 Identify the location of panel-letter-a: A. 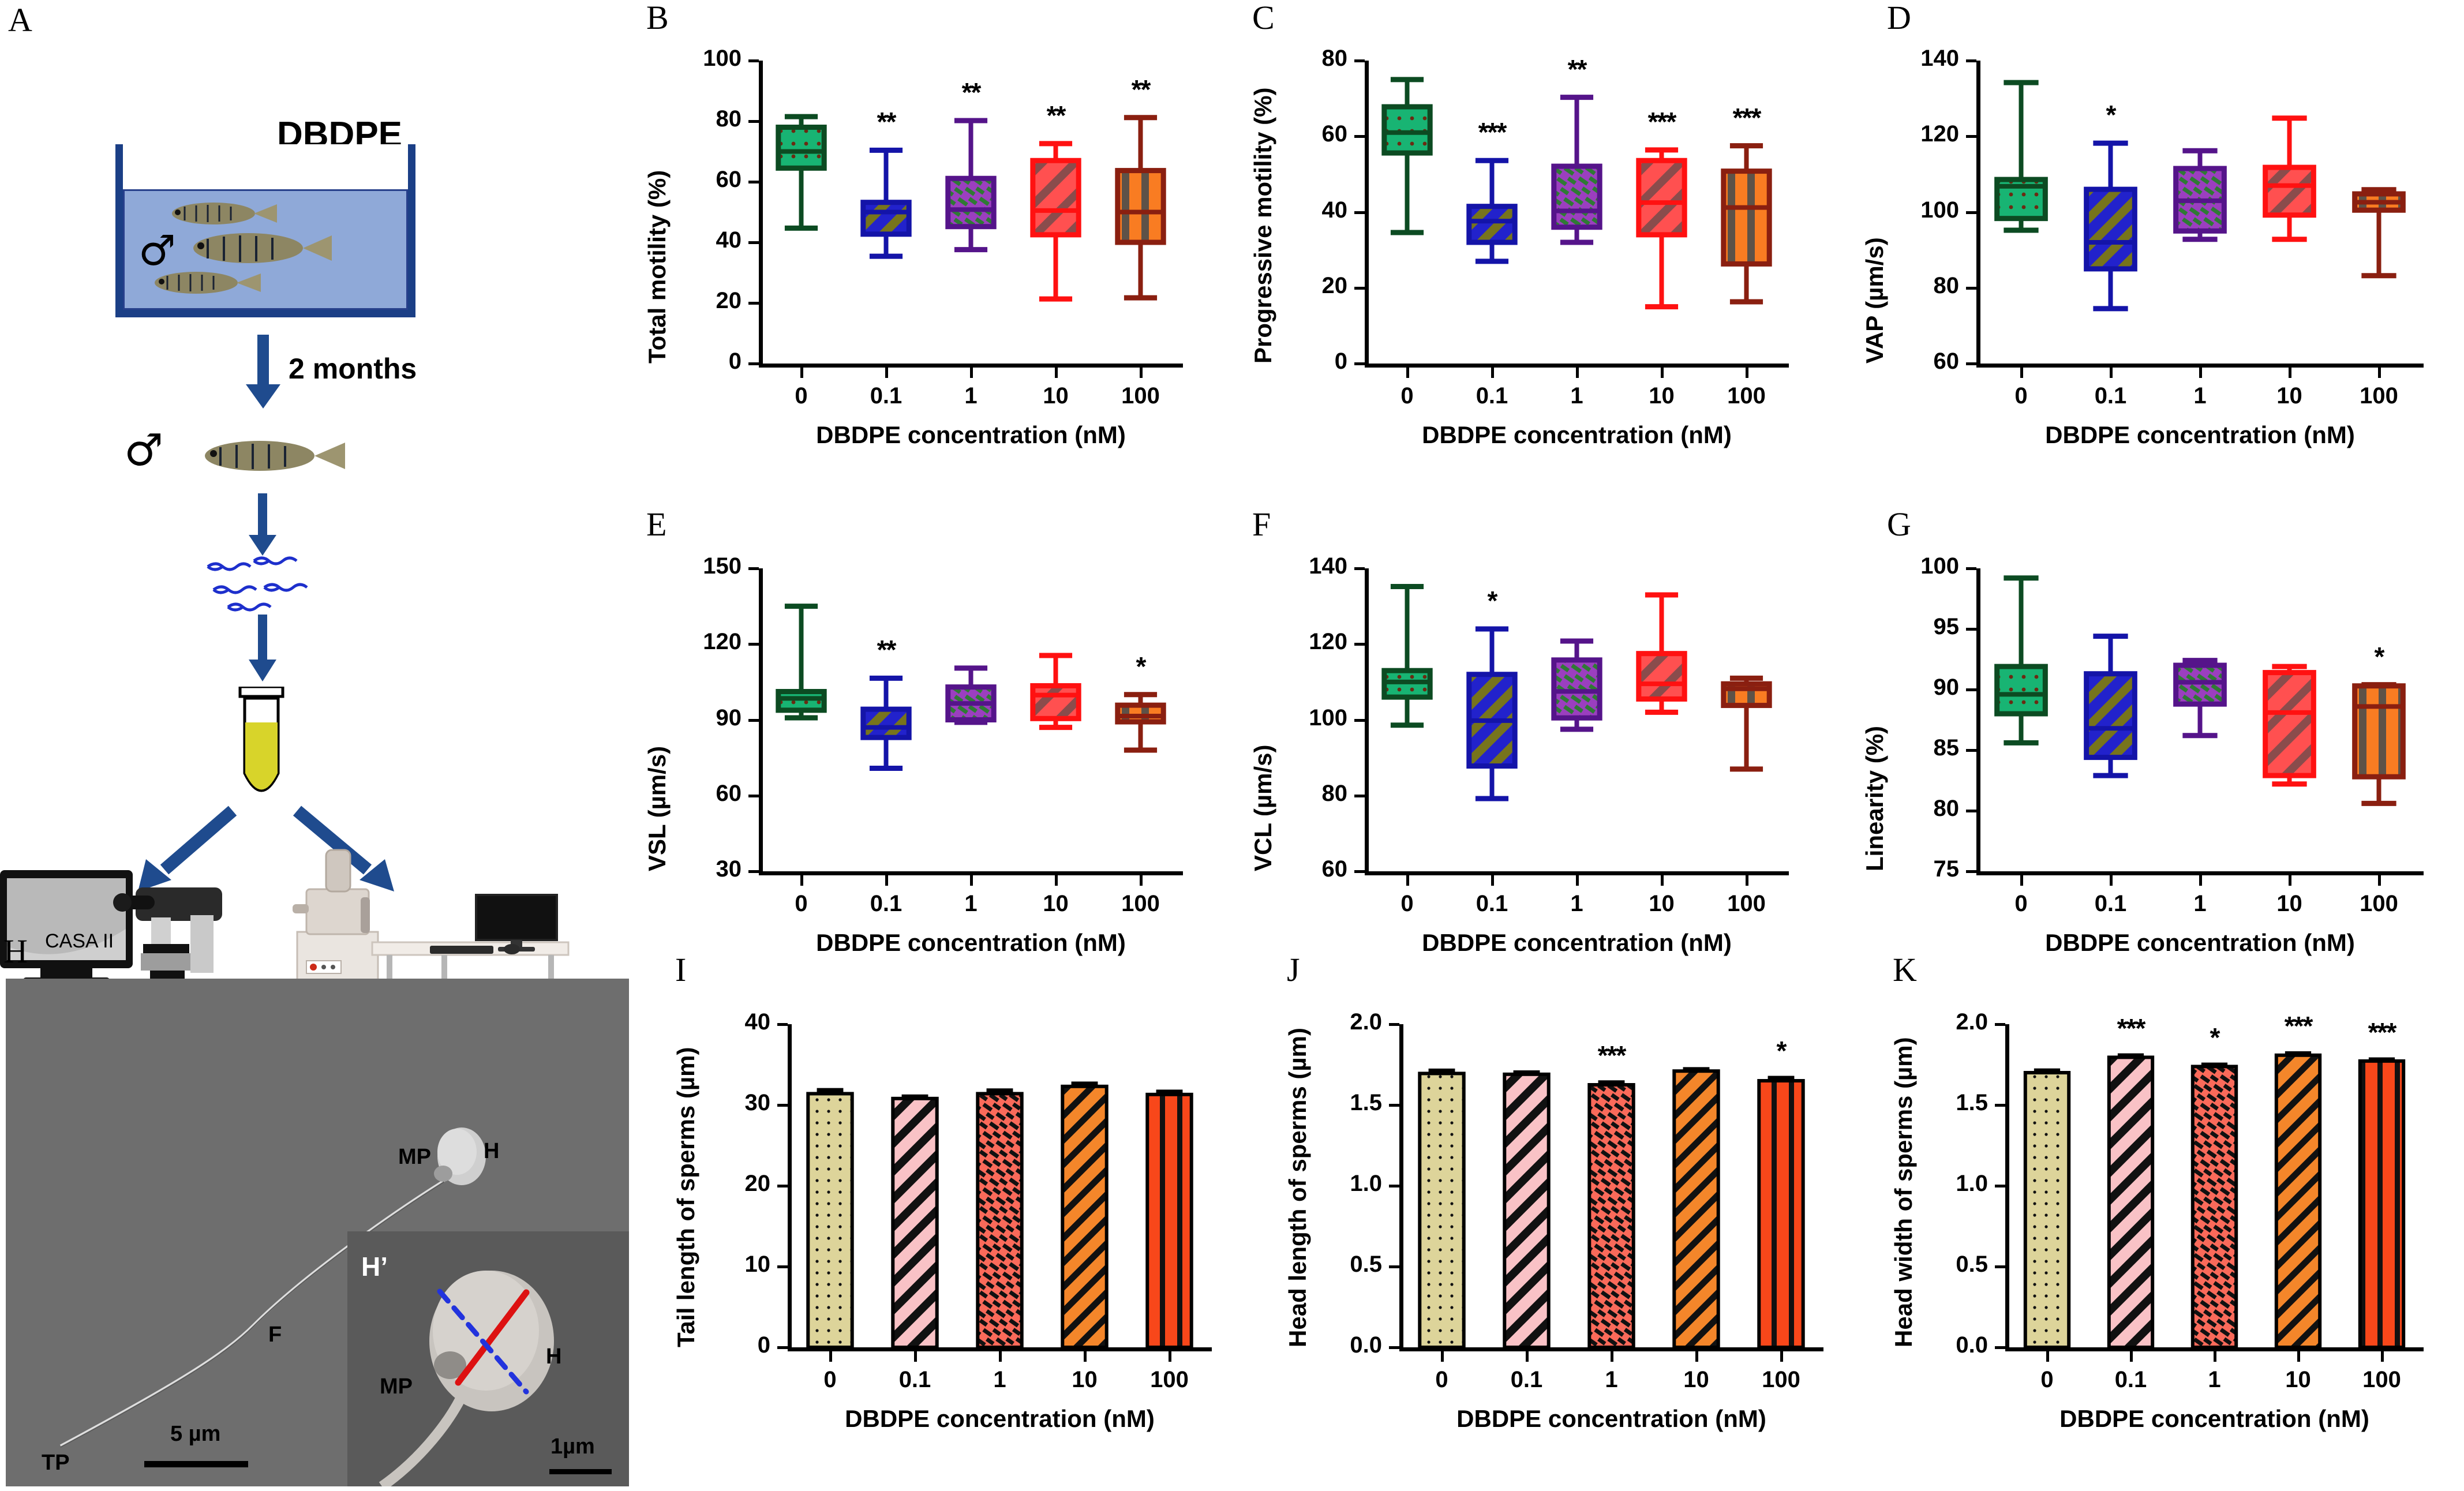
(20, 20).